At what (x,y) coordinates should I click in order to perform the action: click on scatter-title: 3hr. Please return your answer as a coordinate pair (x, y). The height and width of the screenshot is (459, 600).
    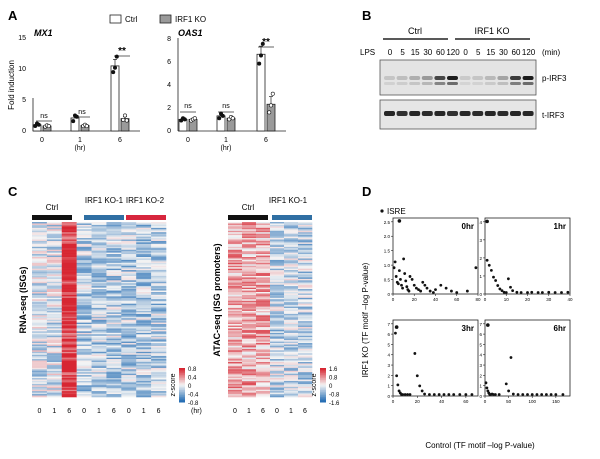
    Looking at the image, I should click on (468, 328).